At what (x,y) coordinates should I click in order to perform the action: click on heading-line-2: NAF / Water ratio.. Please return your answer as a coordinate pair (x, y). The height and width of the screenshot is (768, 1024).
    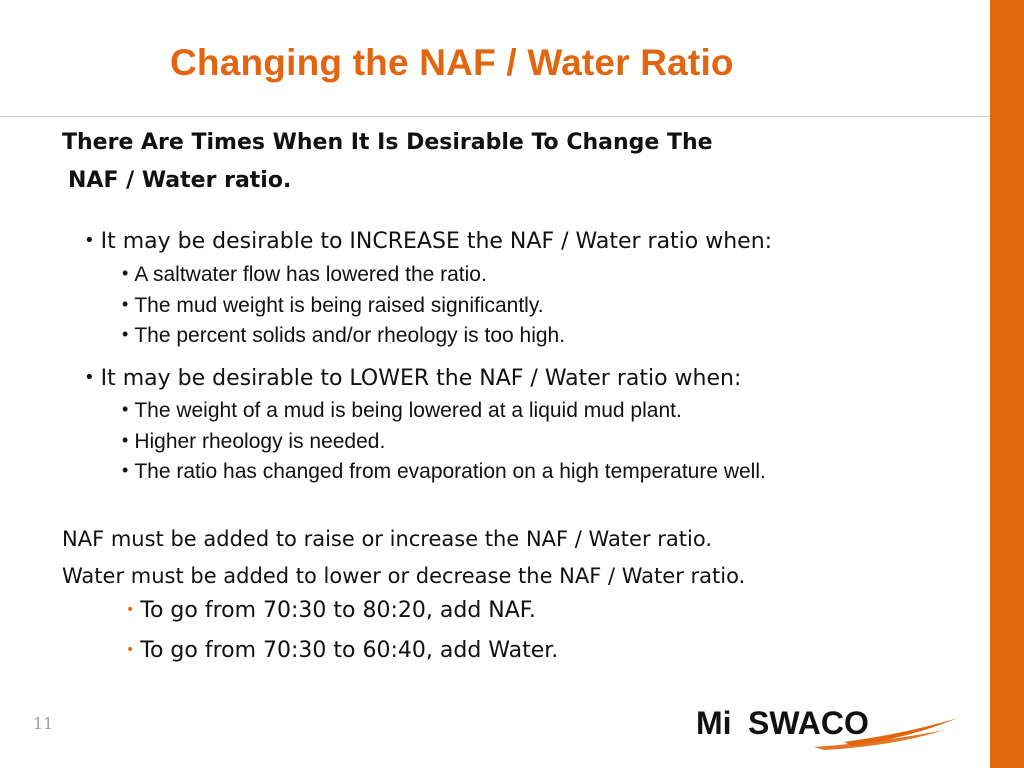
    Looking at the image, I should click on (180, 180).